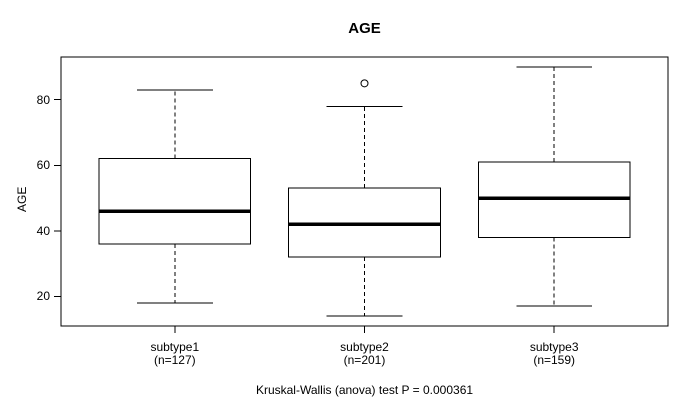  What do you see at coordinates (364, 359) in the screenshot?
I see `group-count: (n=201)` at bounding box center [364, 359].